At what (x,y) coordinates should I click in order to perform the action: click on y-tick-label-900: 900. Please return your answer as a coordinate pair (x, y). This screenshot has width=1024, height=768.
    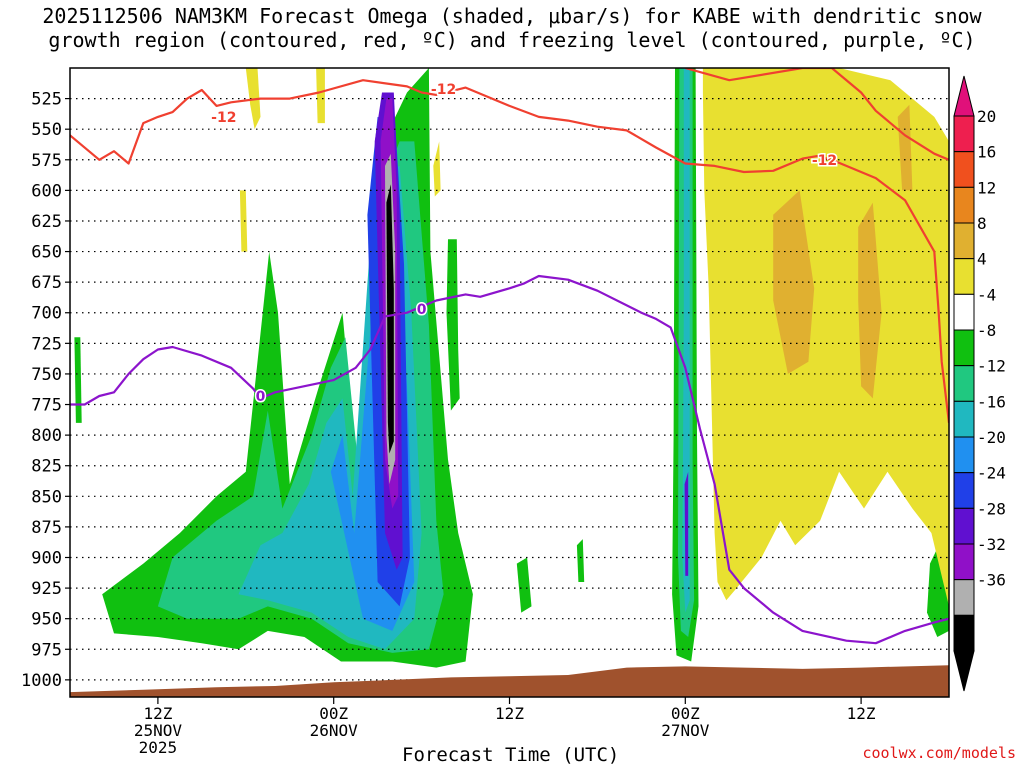
    Looking at the image, I should click on (46, 558).